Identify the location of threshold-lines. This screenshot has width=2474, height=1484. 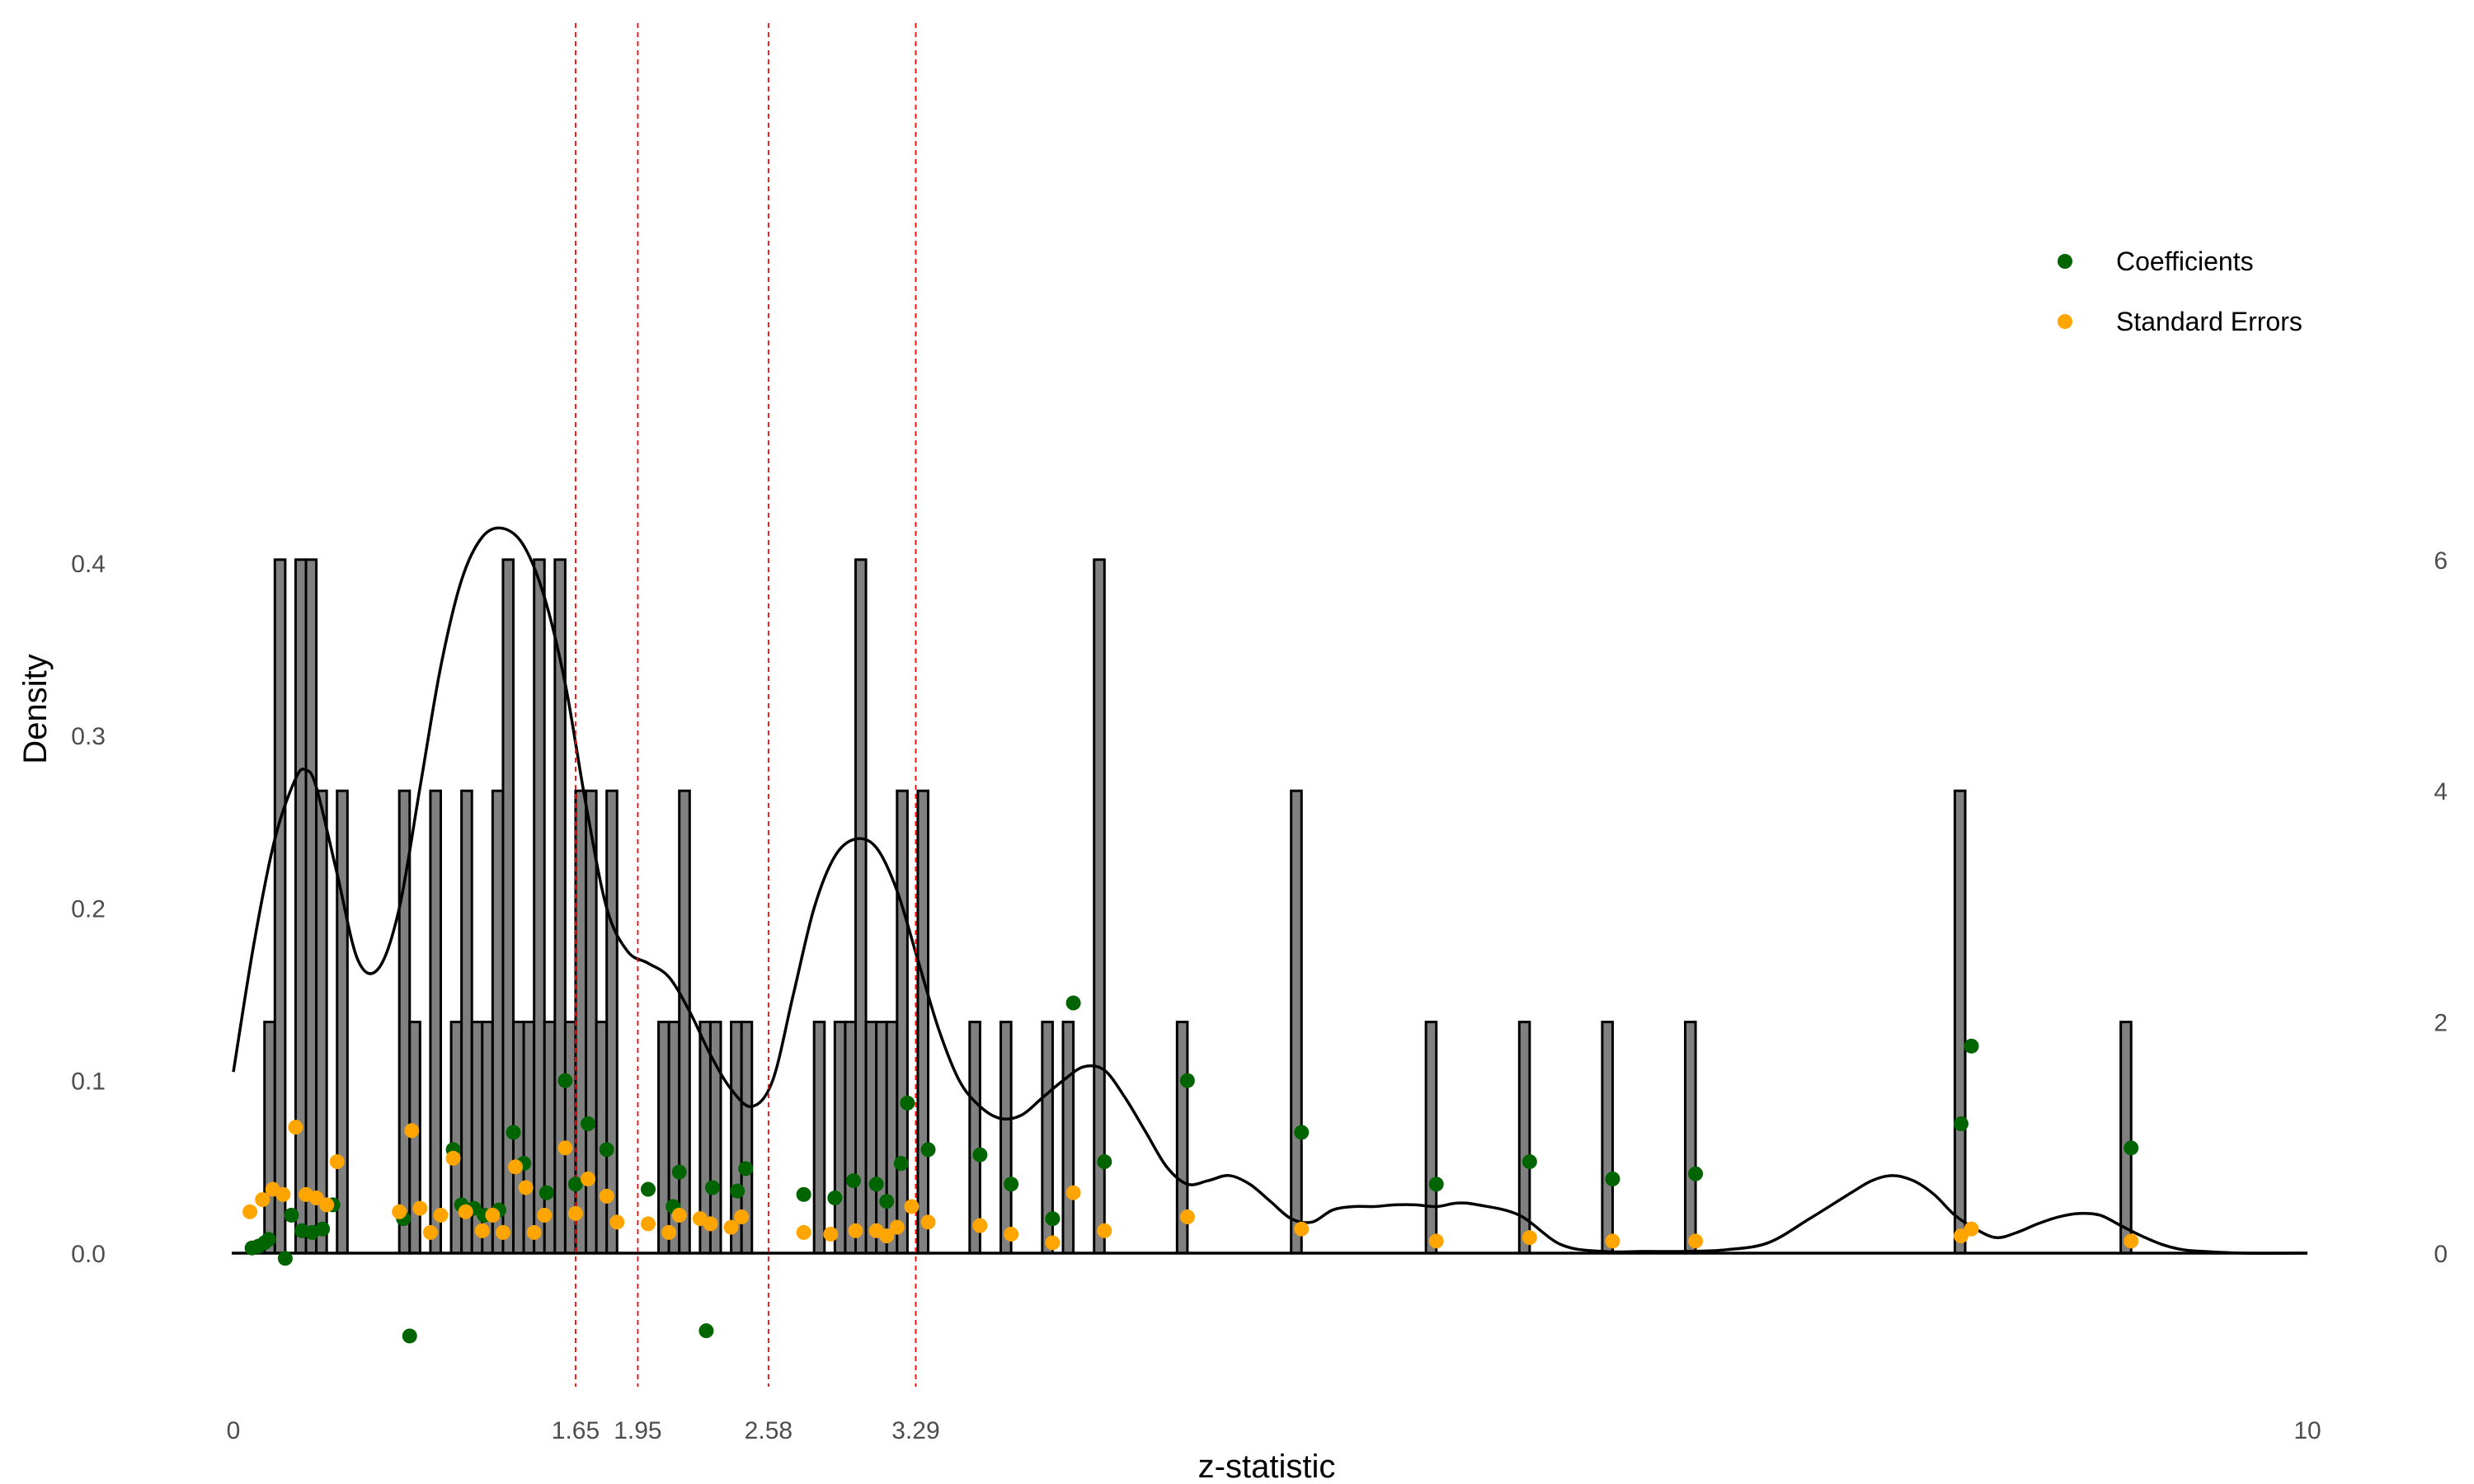
(746, 705).